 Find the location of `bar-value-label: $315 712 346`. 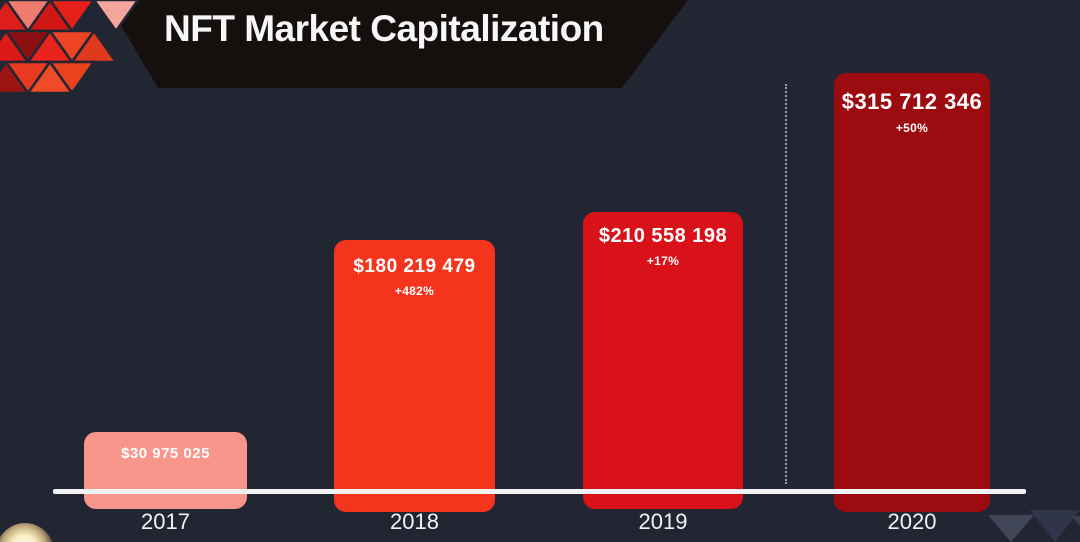

bar-value-label: $315 712 346 is located at coordinates (912, 101).